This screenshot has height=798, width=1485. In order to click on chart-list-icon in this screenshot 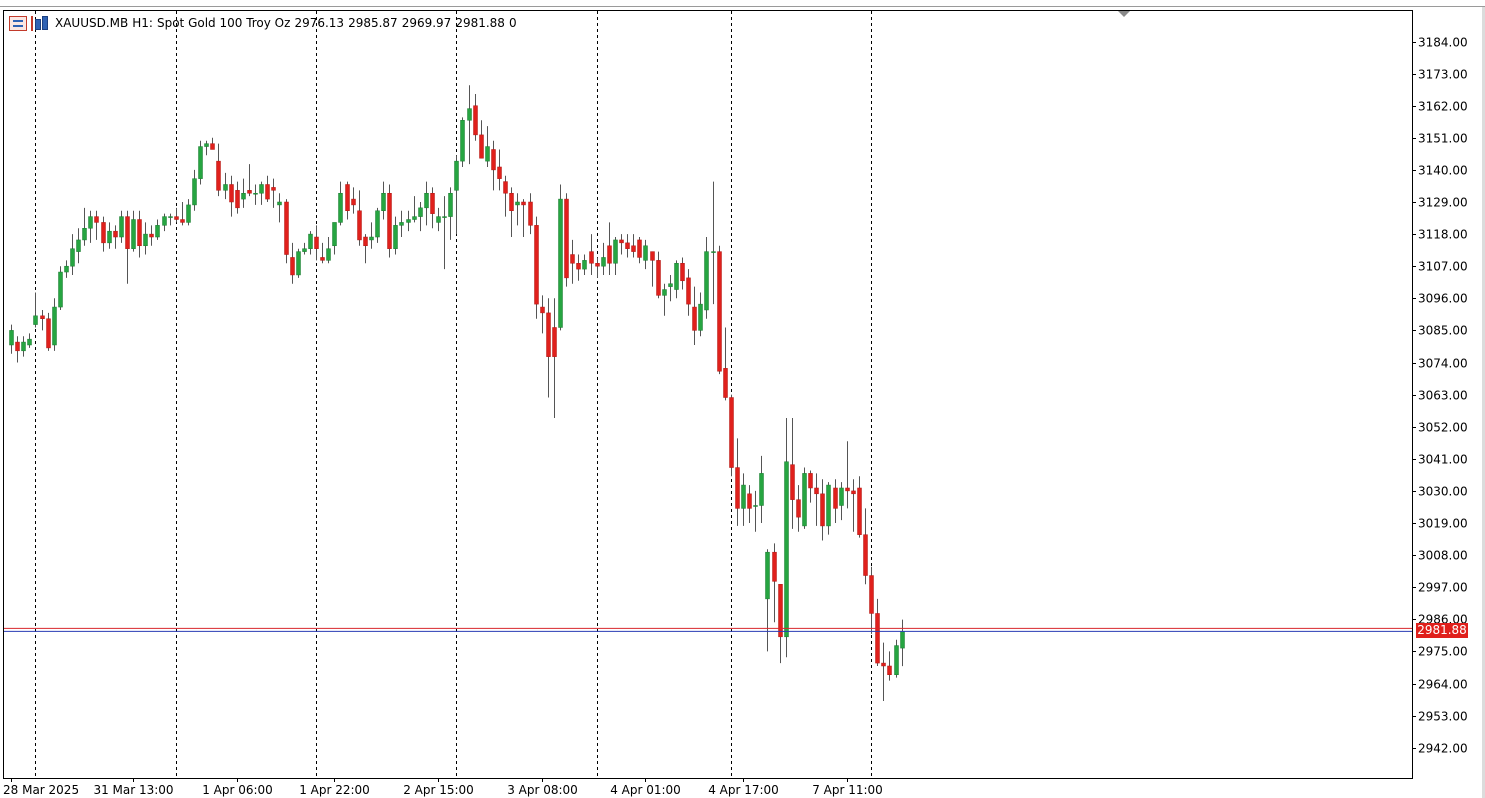, I will do `click(18, 23)`.